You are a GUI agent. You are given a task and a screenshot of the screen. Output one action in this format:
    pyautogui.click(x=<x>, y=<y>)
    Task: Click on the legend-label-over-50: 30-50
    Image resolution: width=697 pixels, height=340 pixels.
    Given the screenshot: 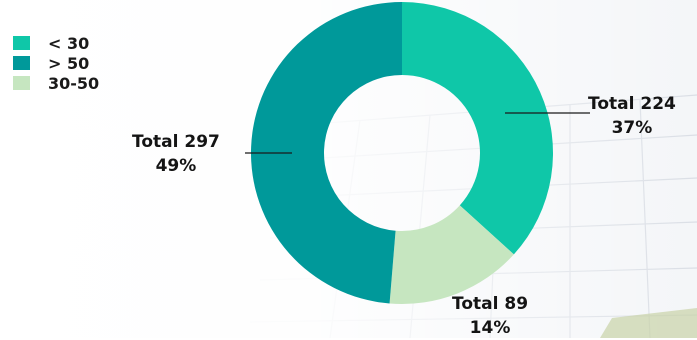 What is the action you would take?
    pyautogui.click(x=74, y=83)
    